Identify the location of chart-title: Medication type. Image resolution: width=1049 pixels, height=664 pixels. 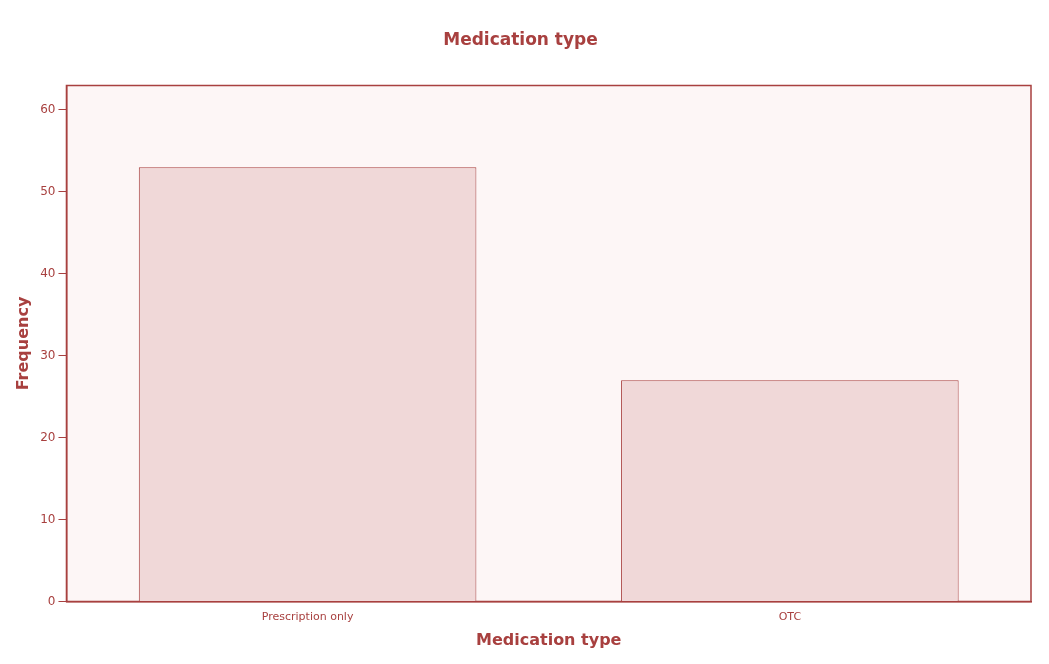
(520, 38).